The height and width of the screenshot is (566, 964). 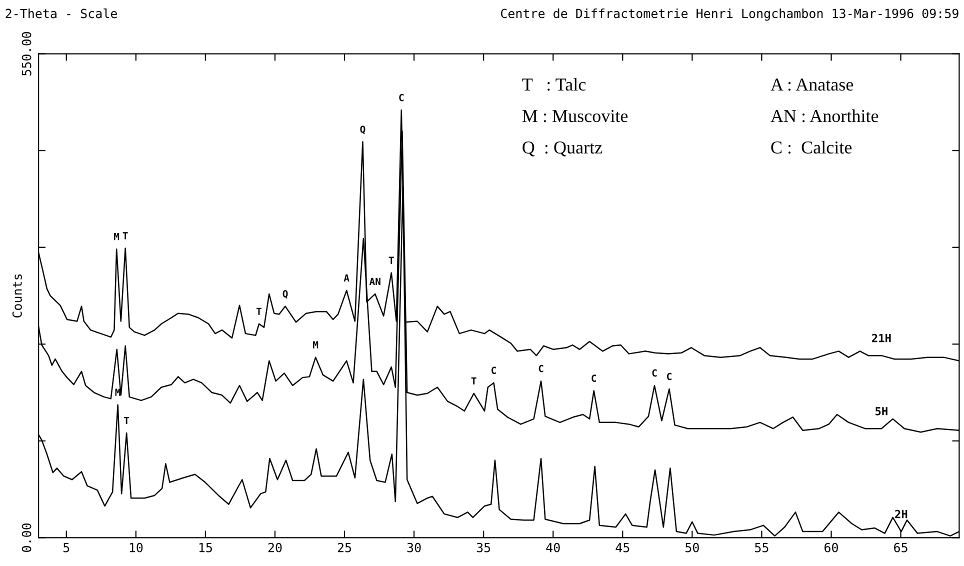 I want to click on annotation: T : Talc, so click(x=554, y=84).